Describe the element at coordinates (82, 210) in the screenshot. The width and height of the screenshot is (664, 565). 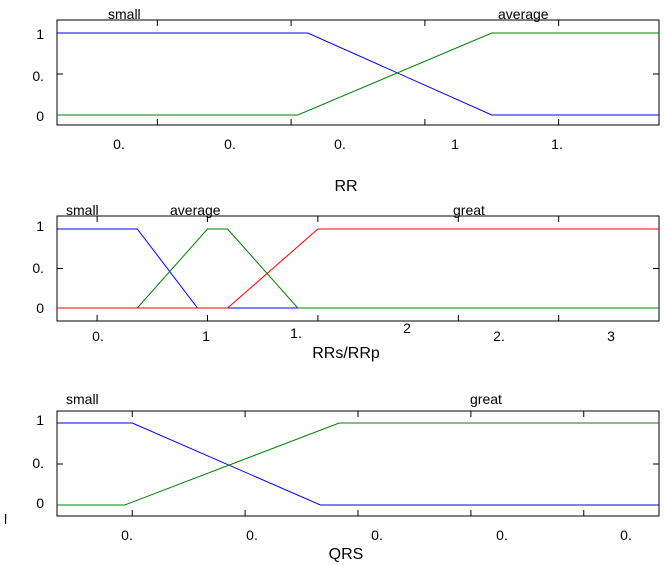
I see `rrs-rrp-term-label-small: small` at that location.